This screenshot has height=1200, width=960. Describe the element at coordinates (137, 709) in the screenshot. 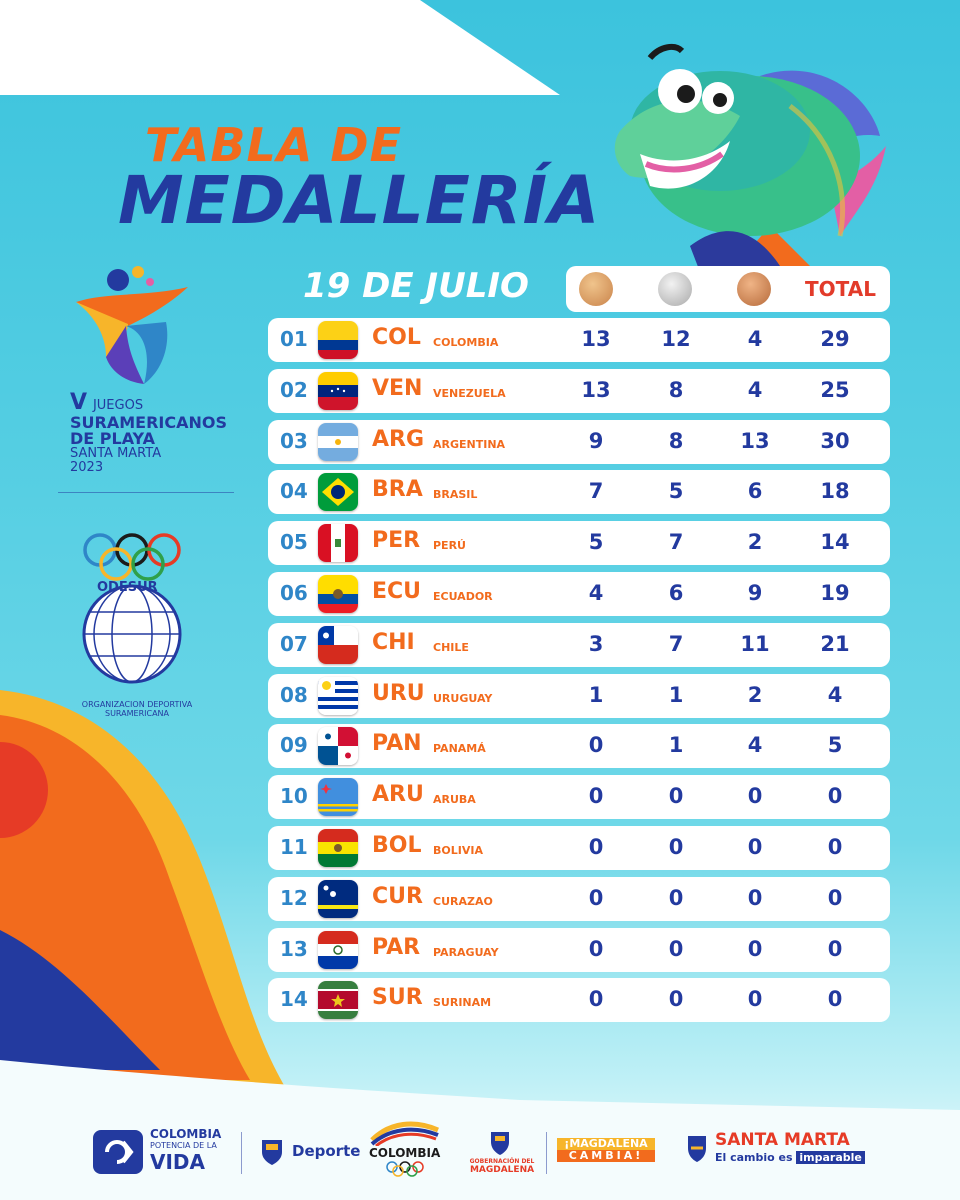

I see `odesur-full-name: ORGANIZACION DEPORTIVA SURAMERICANA` at that location.